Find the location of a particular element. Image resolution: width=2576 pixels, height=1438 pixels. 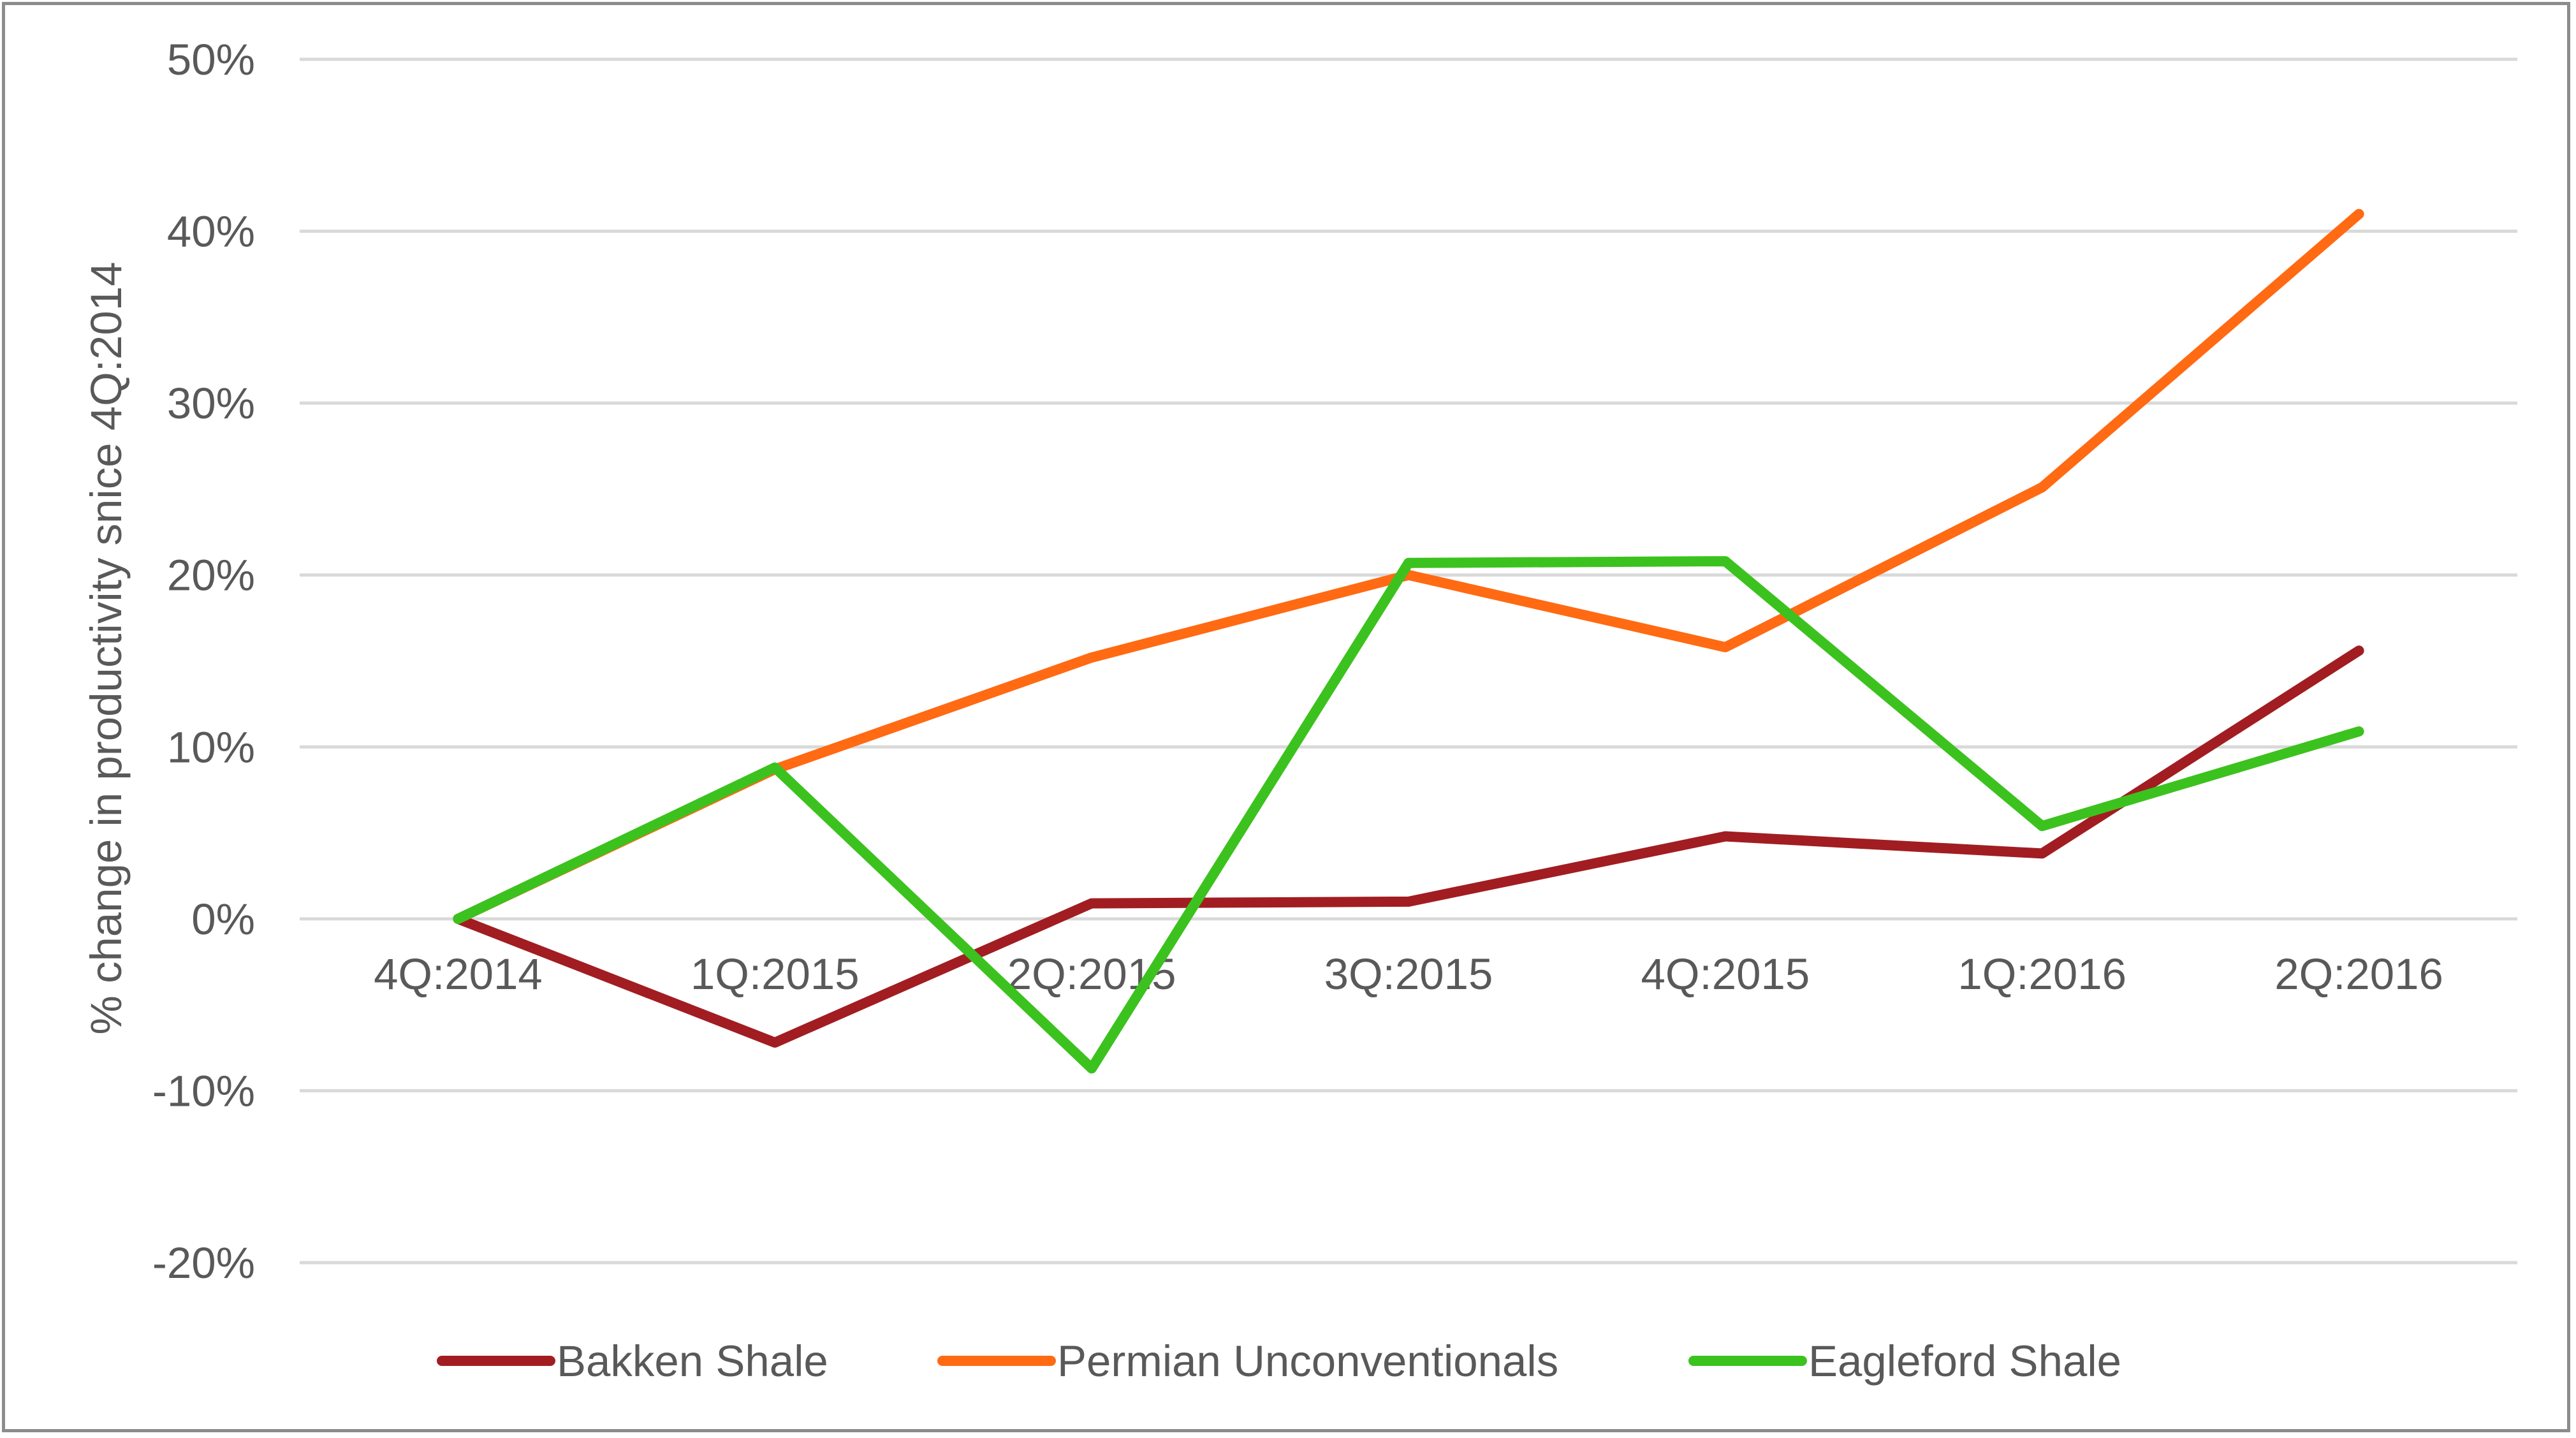

legend-label: Bakken Shale is located at coordinates (693, 1361).